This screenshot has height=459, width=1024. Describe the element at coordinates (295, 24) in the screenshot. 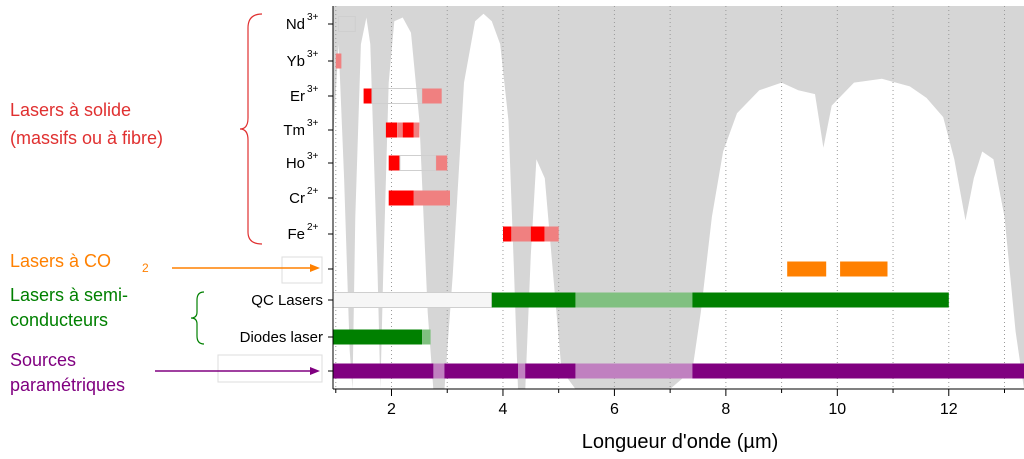

I see `row-label: Nd` at that location.